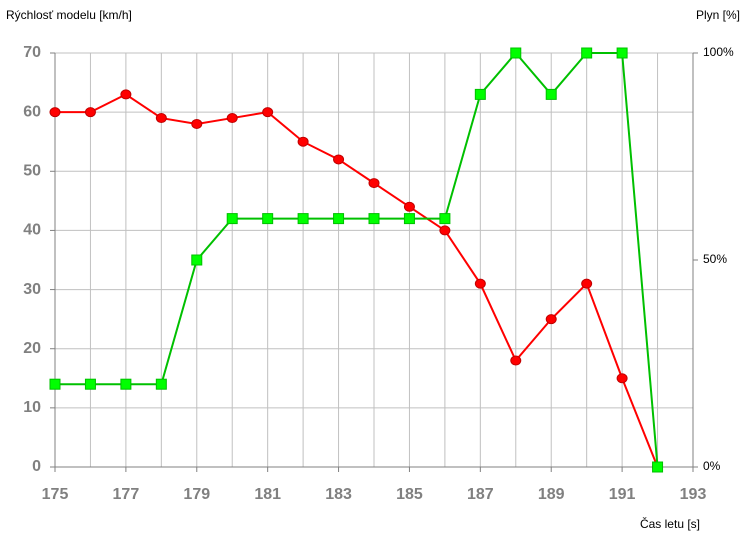 This screenshot has width=745, height=547. I want to click on x-tick-label: 189, so click(551, 494).